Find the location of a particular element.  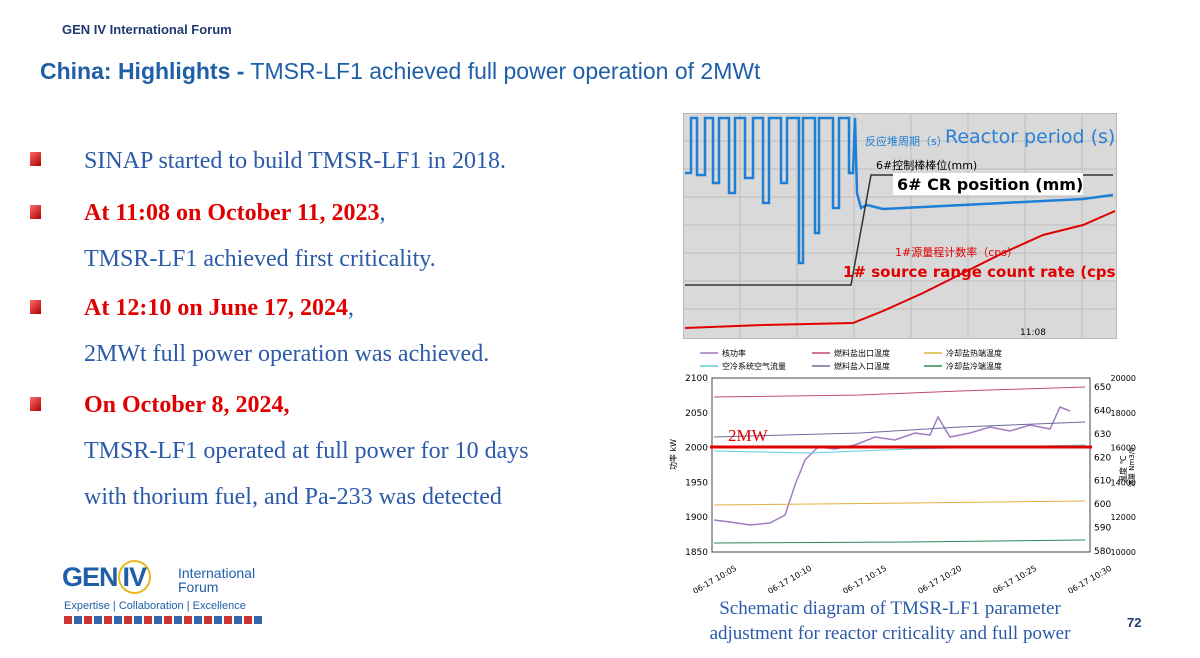

outlet-temp is located at coordinates (899, 392).